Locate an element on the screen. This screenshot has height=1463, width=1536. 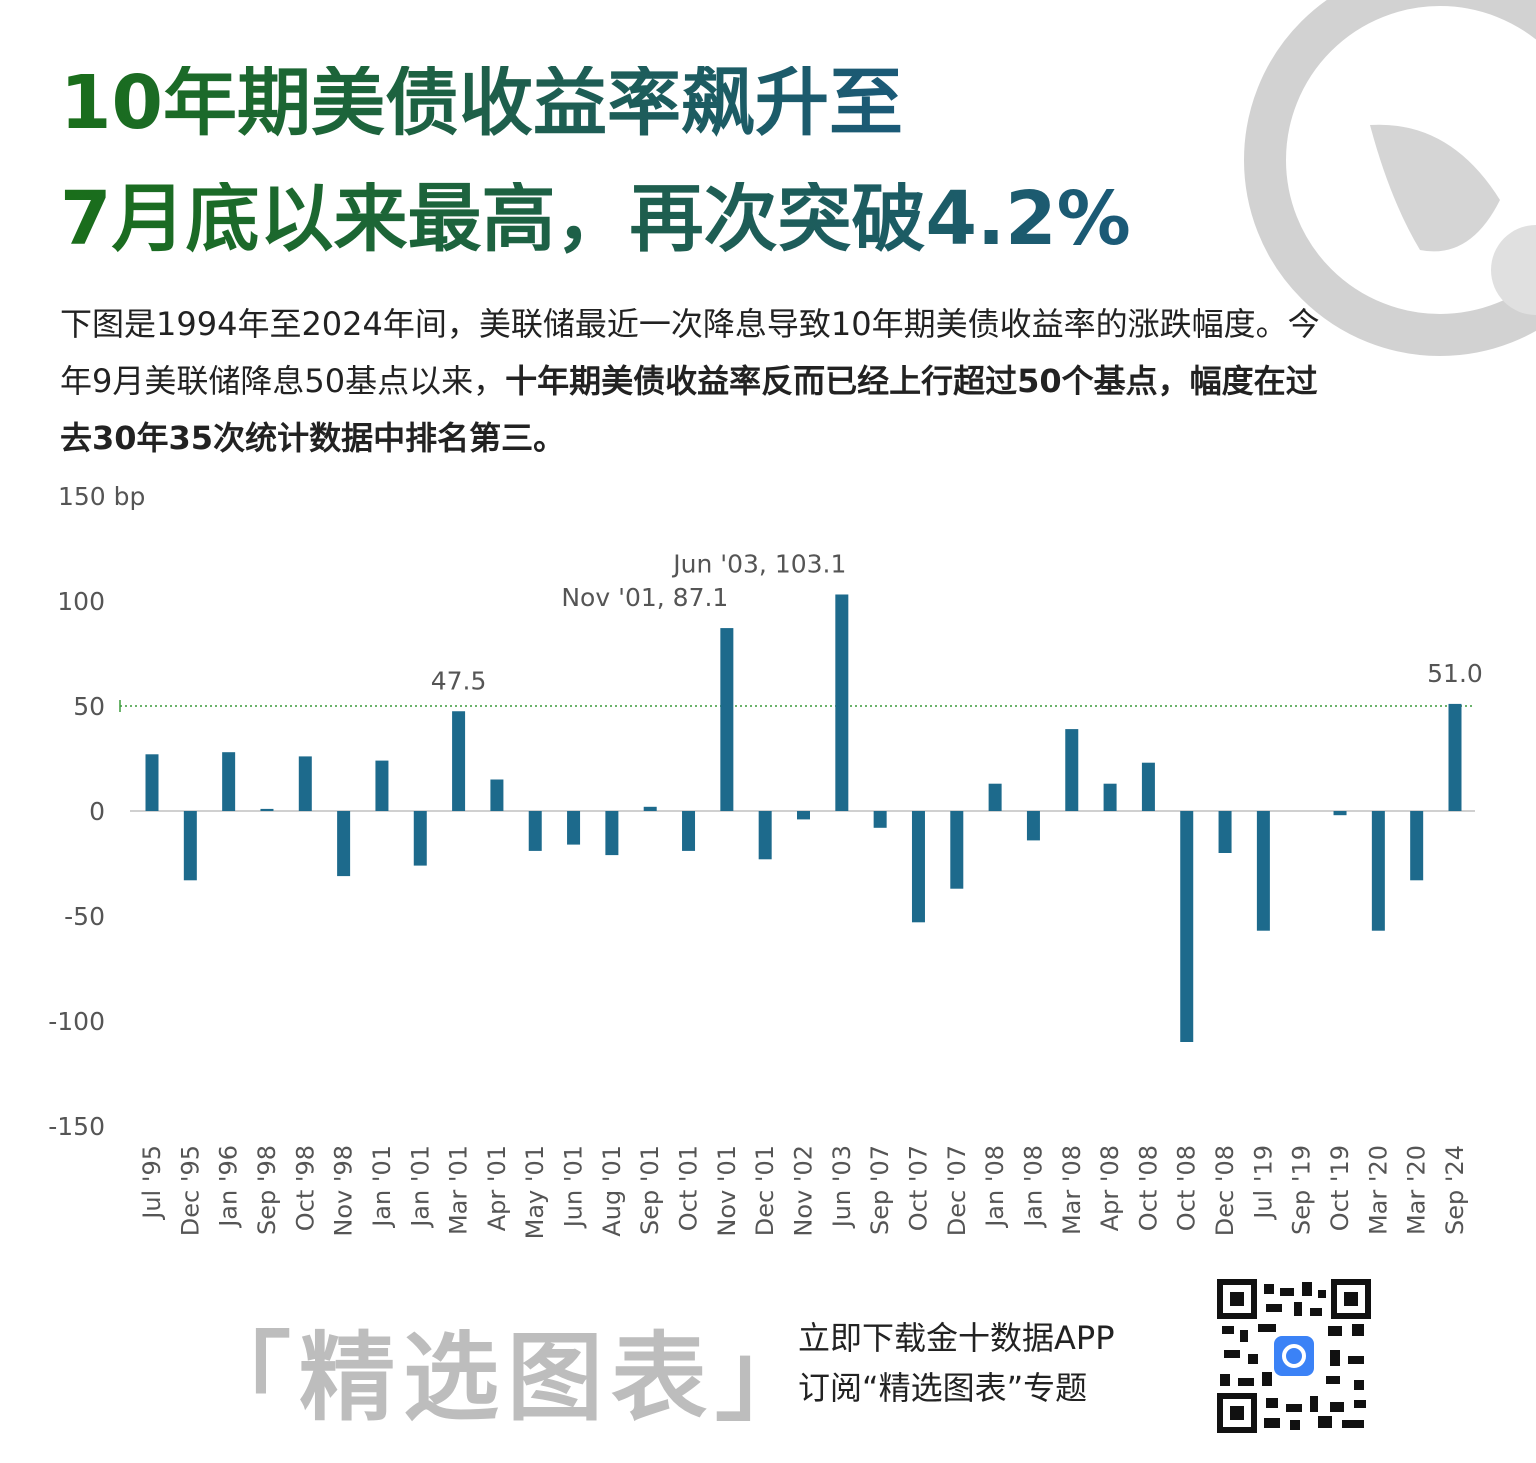
logo-ring is located at coordinates (1390, 178).